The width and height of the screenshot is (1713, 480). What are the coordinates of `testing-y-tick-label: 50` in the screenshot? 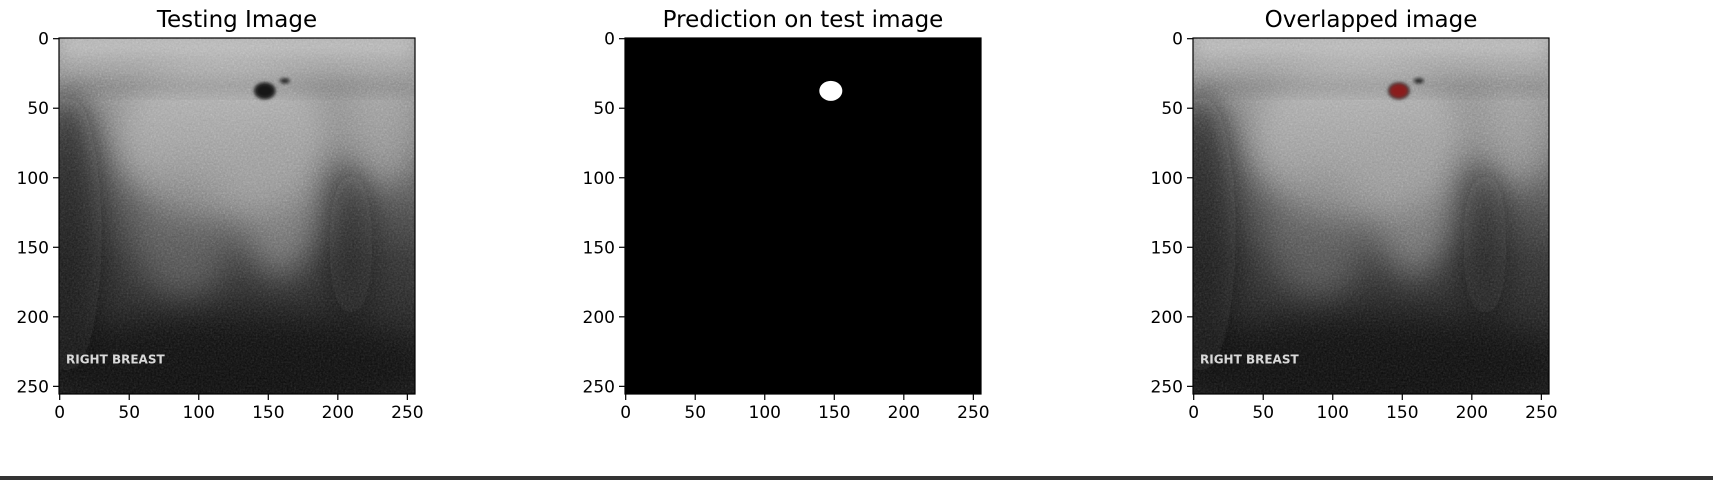 It's located at (38, 109).